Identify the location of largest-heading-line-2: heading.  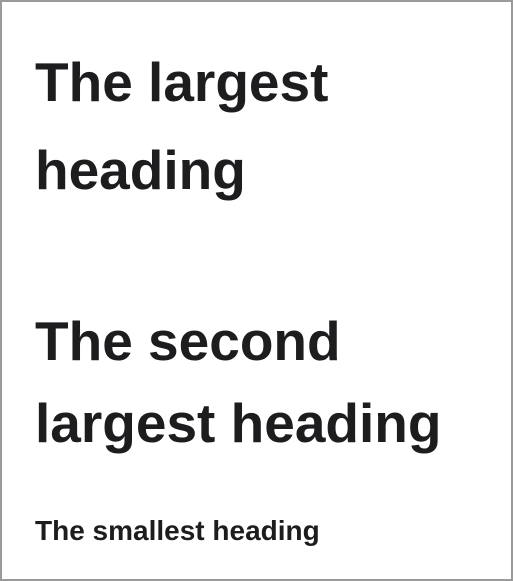
(140, 170).